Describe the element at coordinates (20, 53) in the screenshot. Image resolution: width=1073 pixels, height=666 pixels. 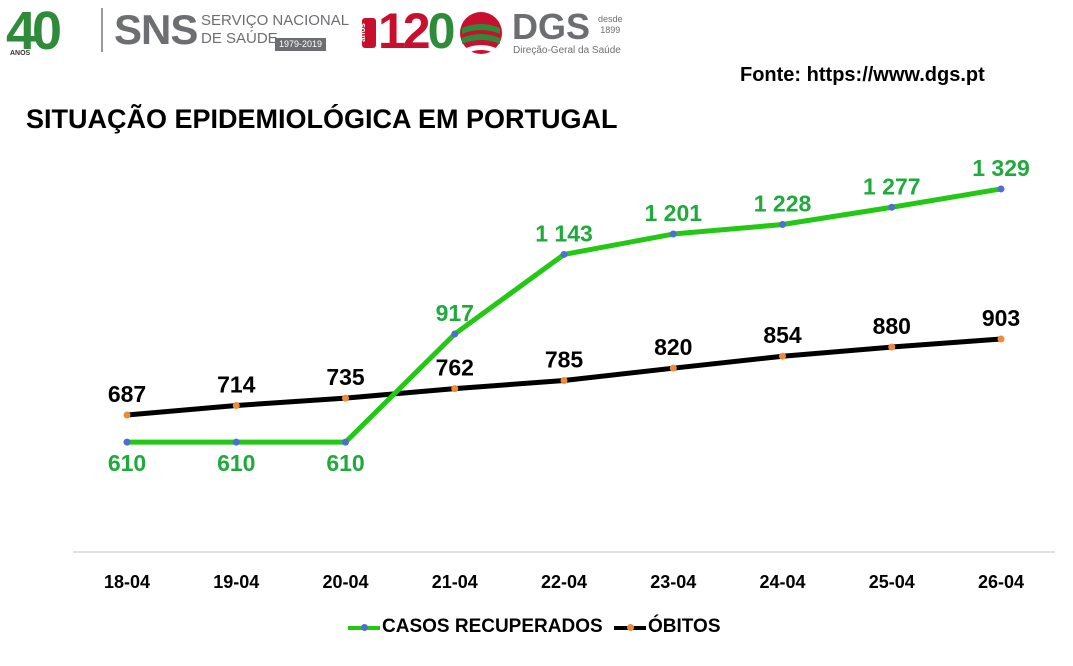
I see `logo-40-caption: ANOS` at that location.